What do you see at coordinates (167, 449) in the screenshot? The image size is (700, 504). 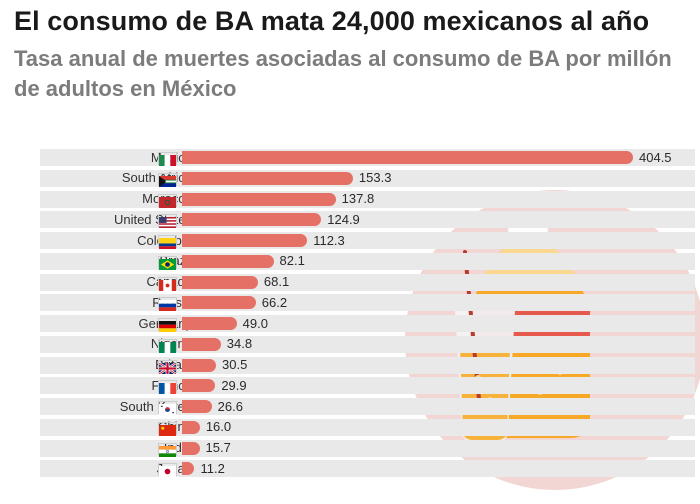 I see `india-flag-icon` at bounding box center [167, 449].